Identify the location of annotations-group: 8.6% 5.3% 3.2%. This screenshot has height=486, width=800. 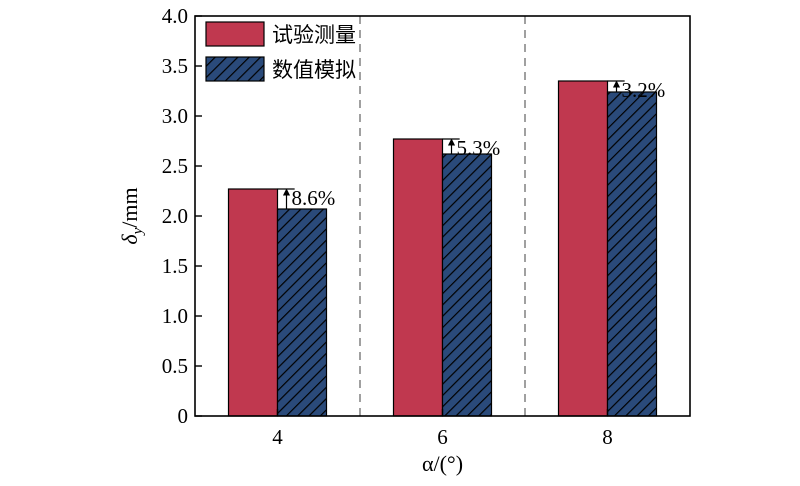
(471, 144).